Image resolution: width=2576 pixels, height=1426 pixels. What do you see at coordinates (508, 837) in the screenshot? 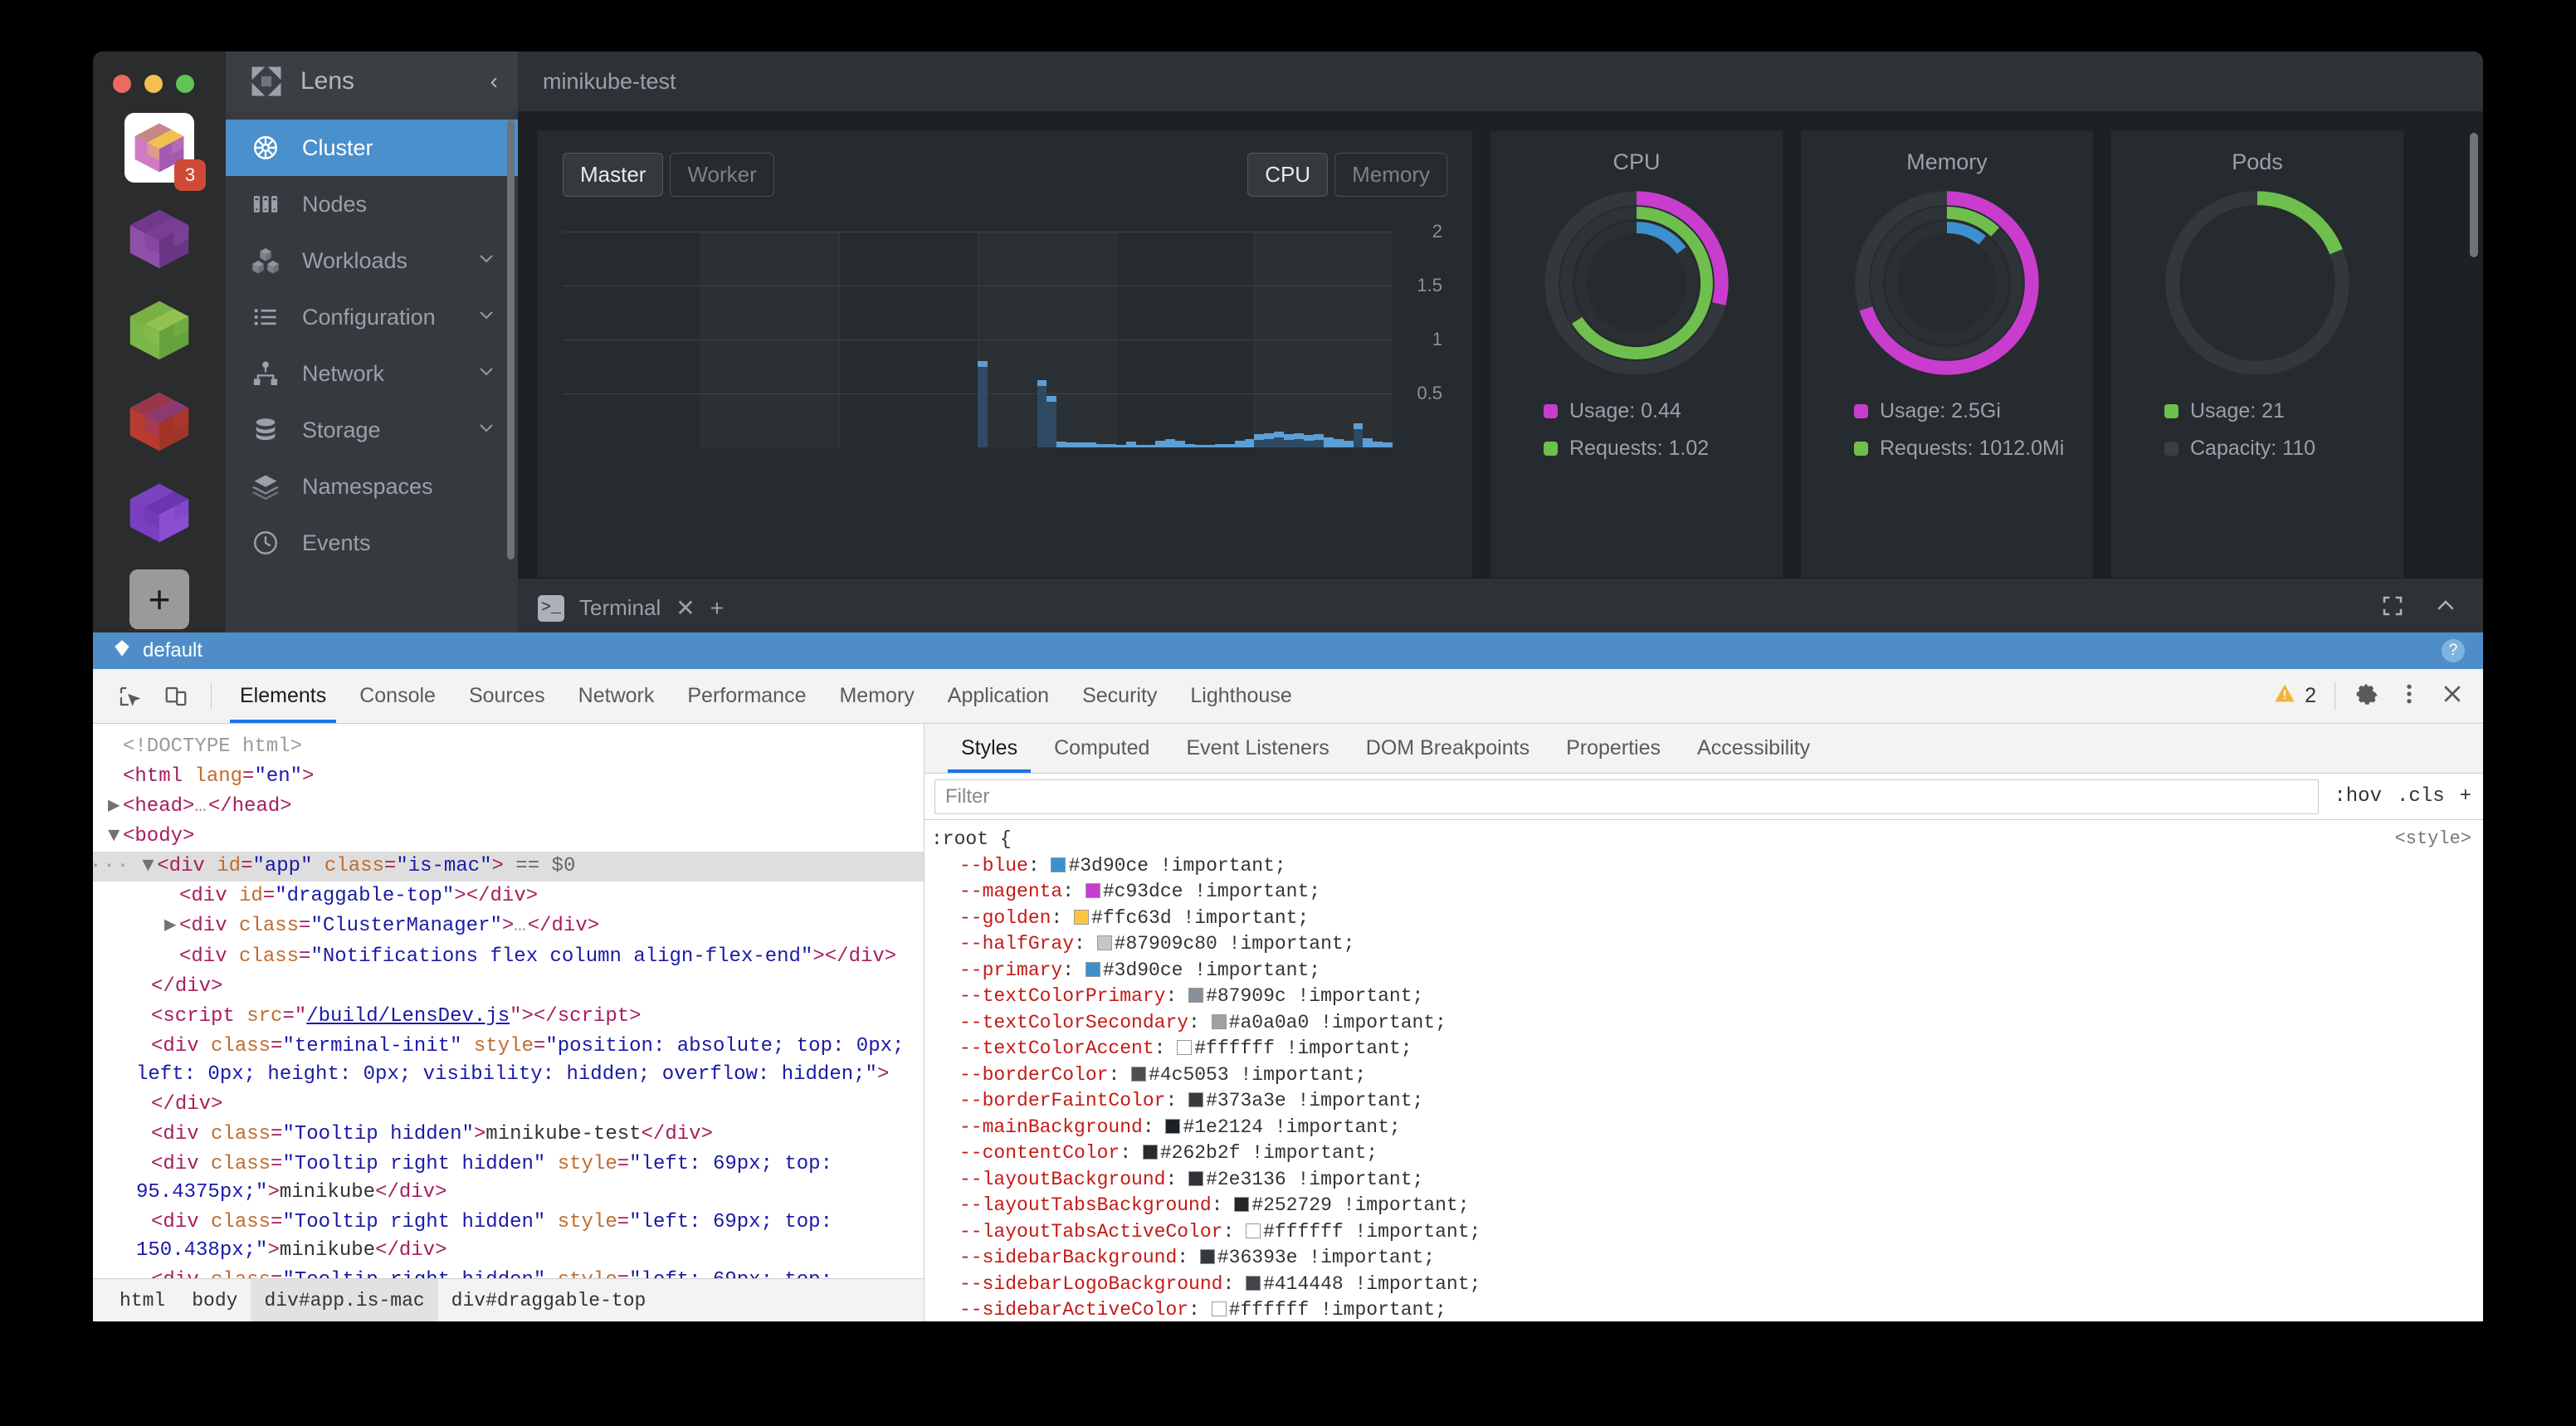
I see `dom-tree-node: ▼ <body>` at bounding box center [508, 837].